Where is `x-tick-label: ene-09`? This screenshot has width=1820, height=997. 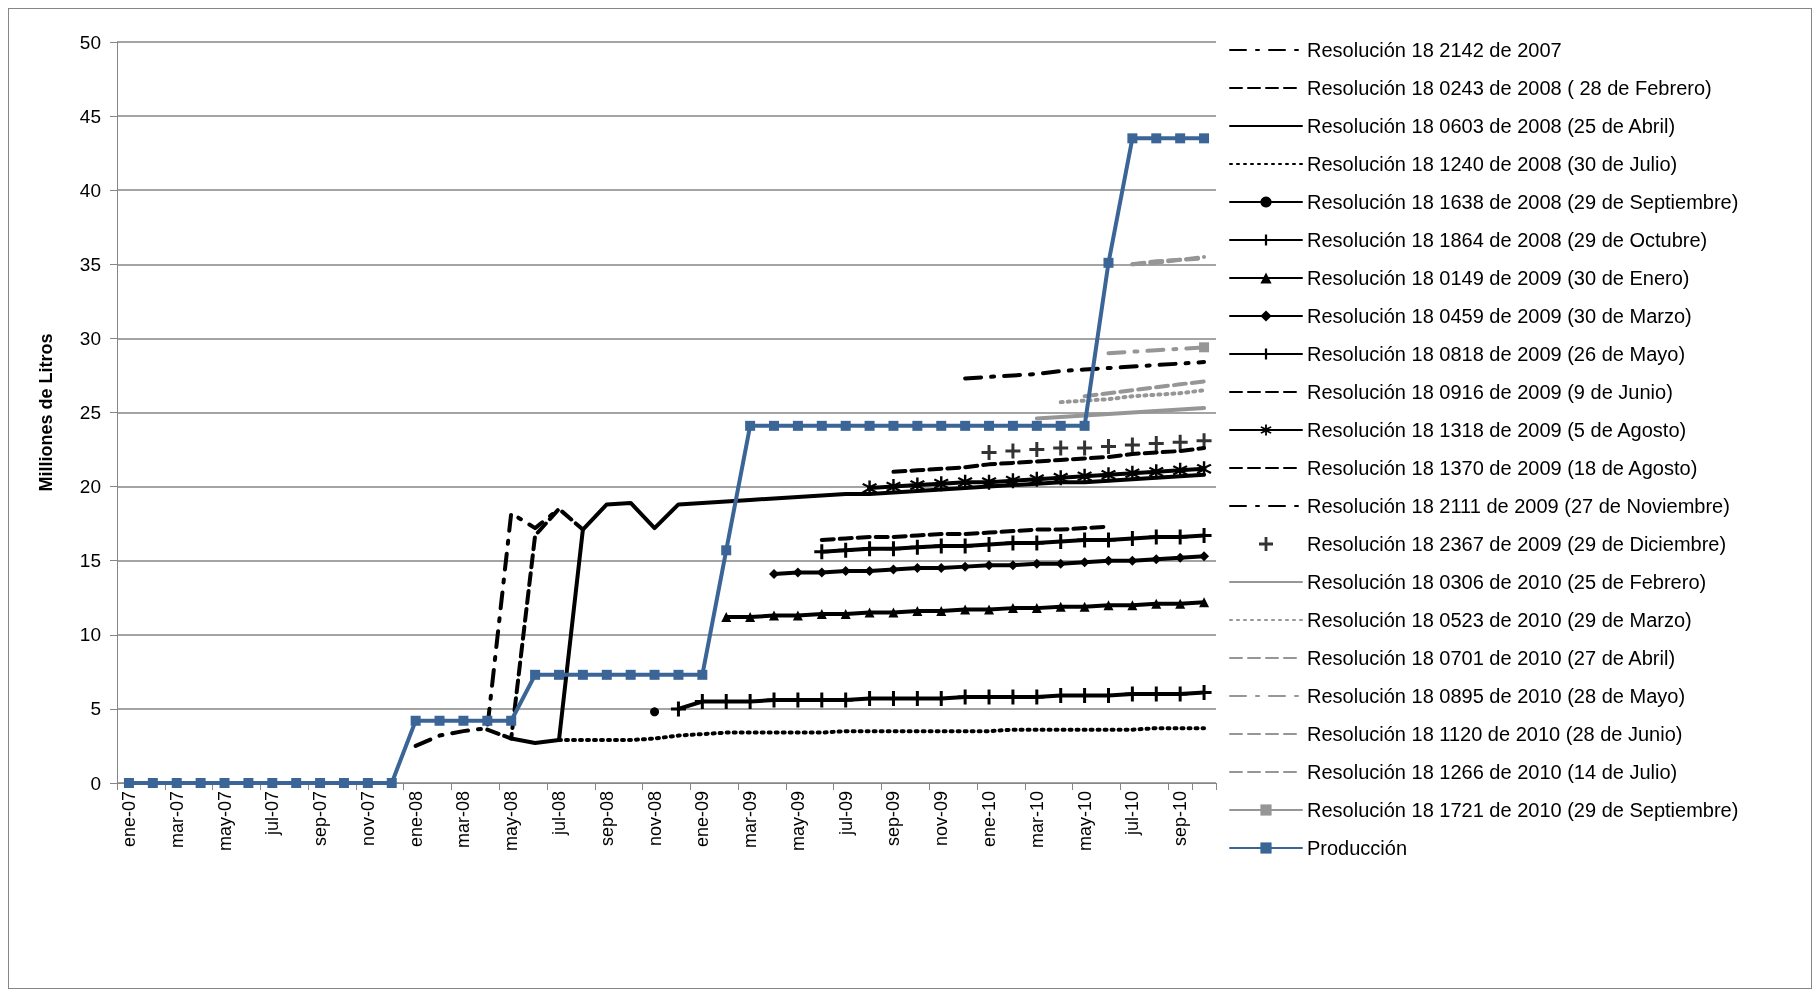 x-tick-label: ene-09 is located at coordinates (702, 819).